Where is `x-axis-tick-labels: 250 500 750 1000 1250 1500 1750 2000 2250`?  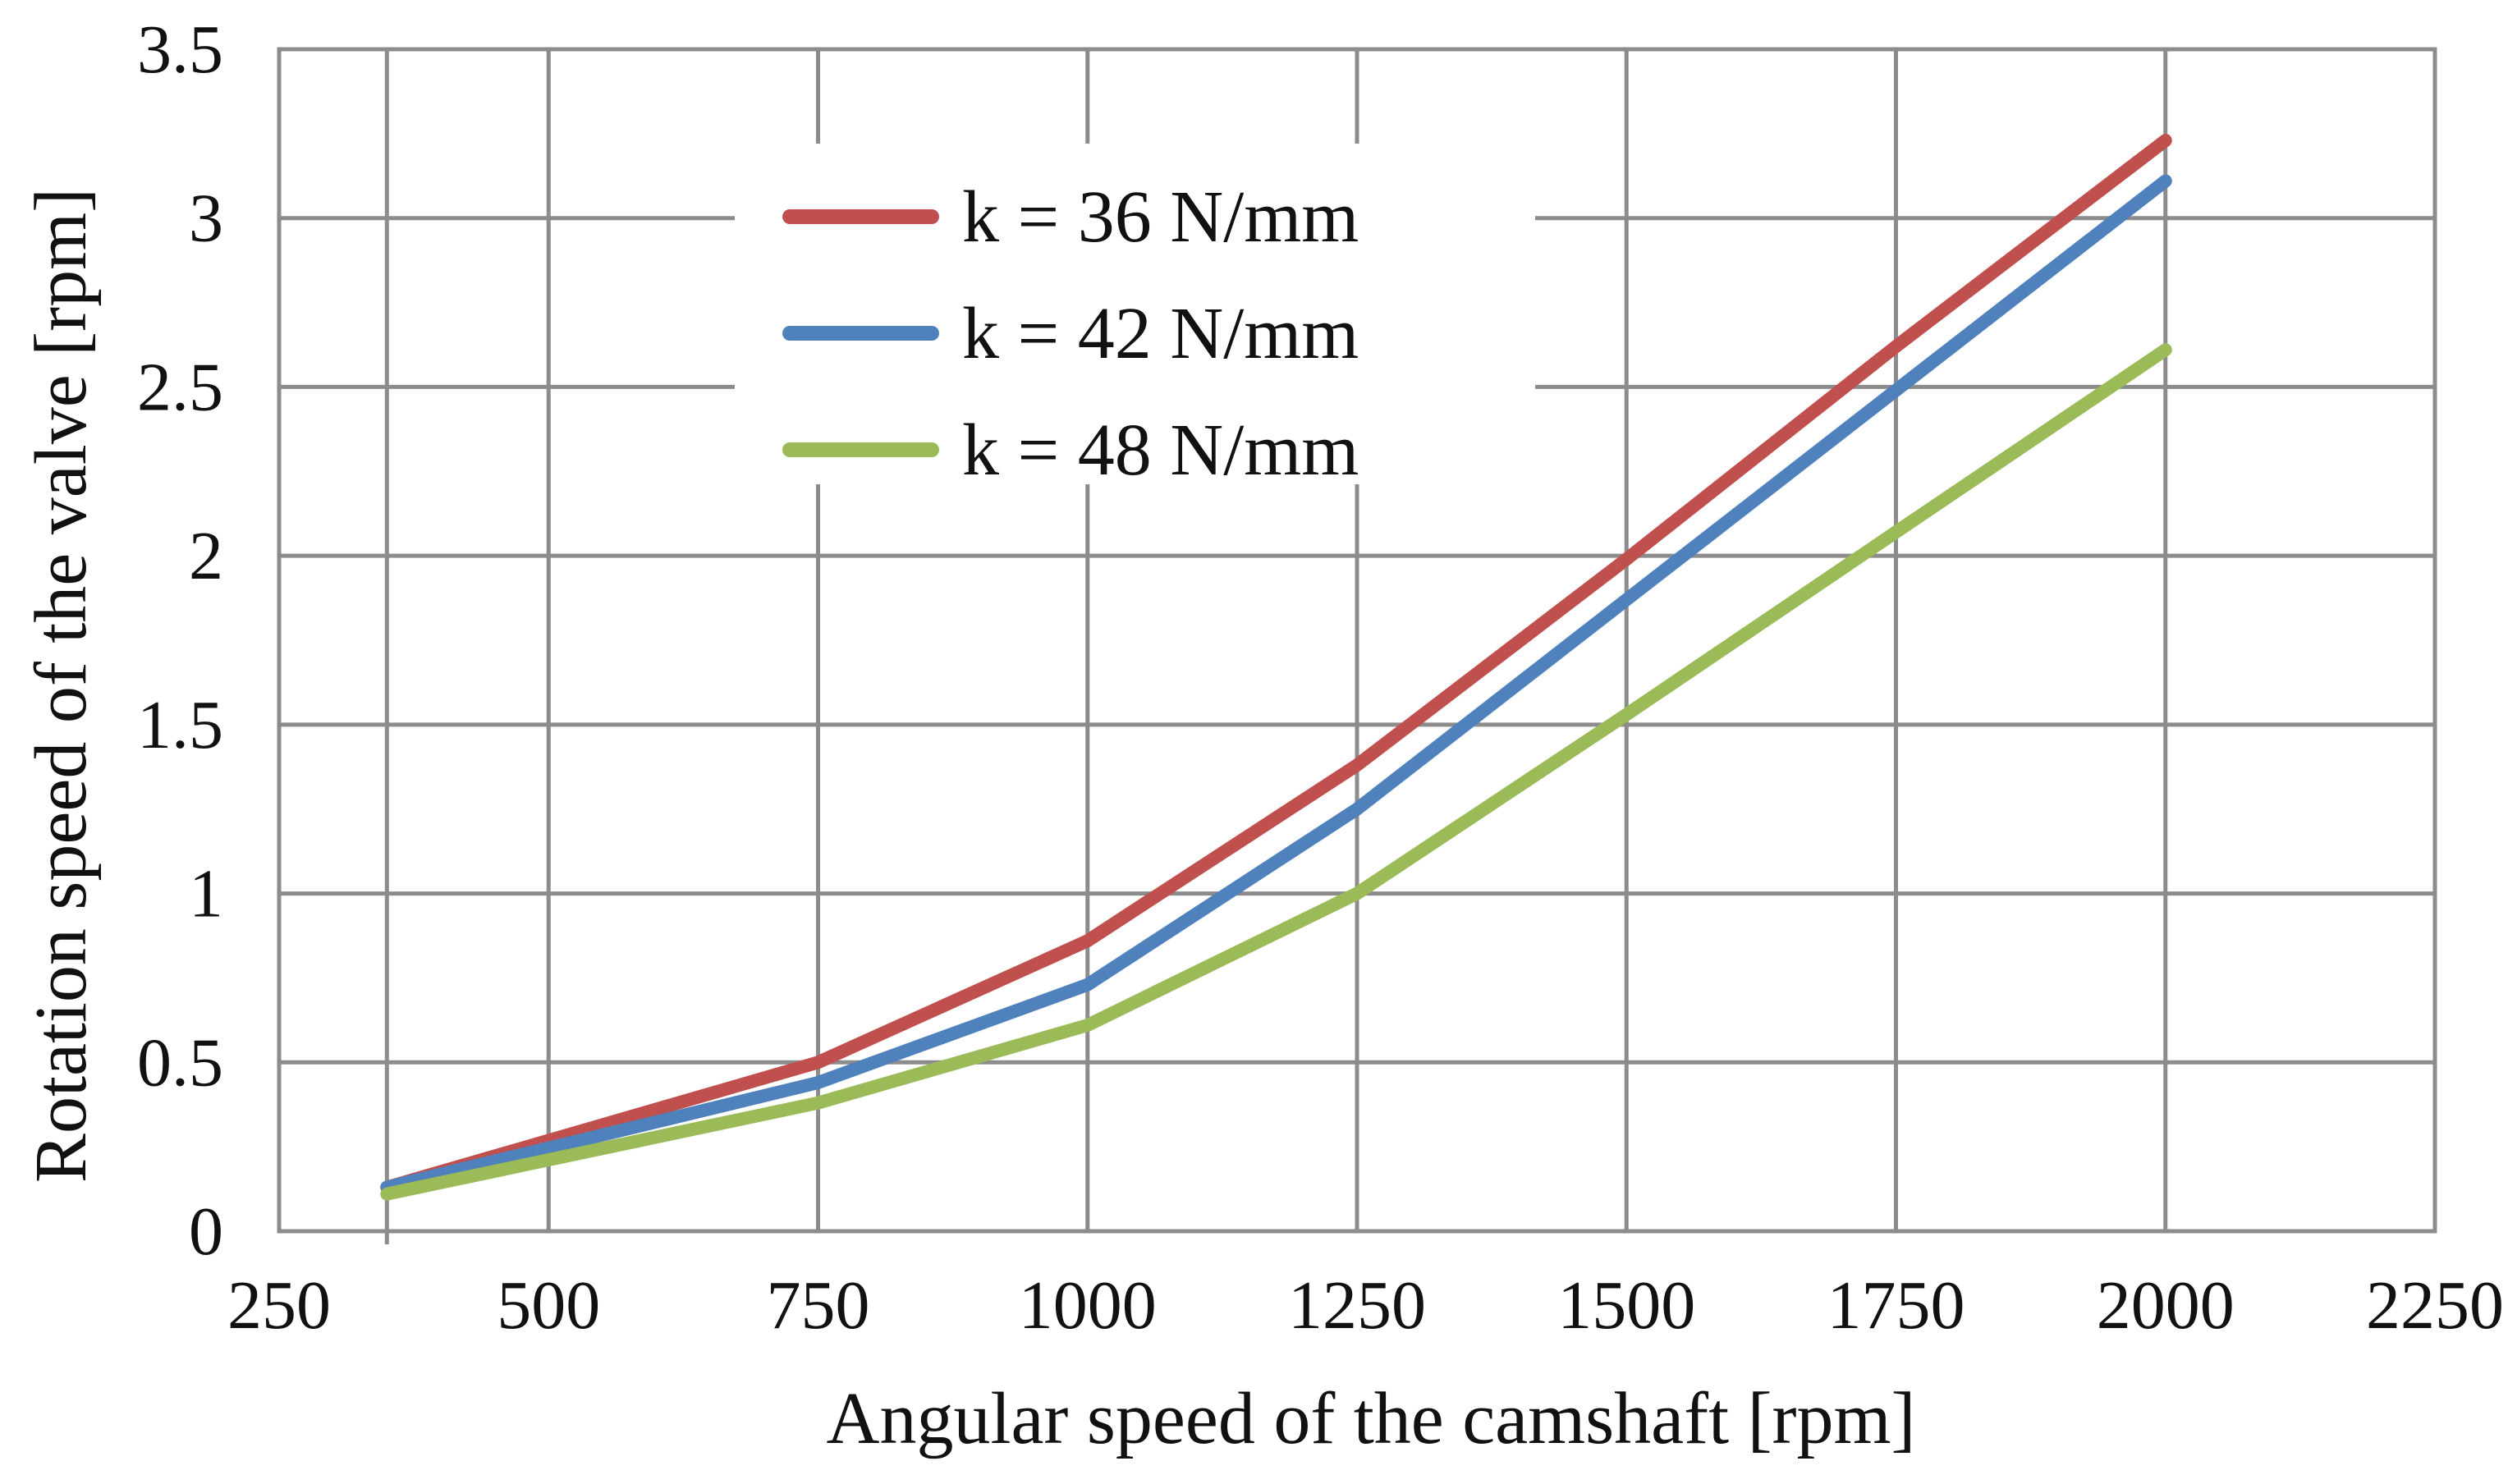 x-axis-tick-labels: 250 500 750 1000 1250 1500 1750 2000 2250 is located at coordinates (1365, 1305).